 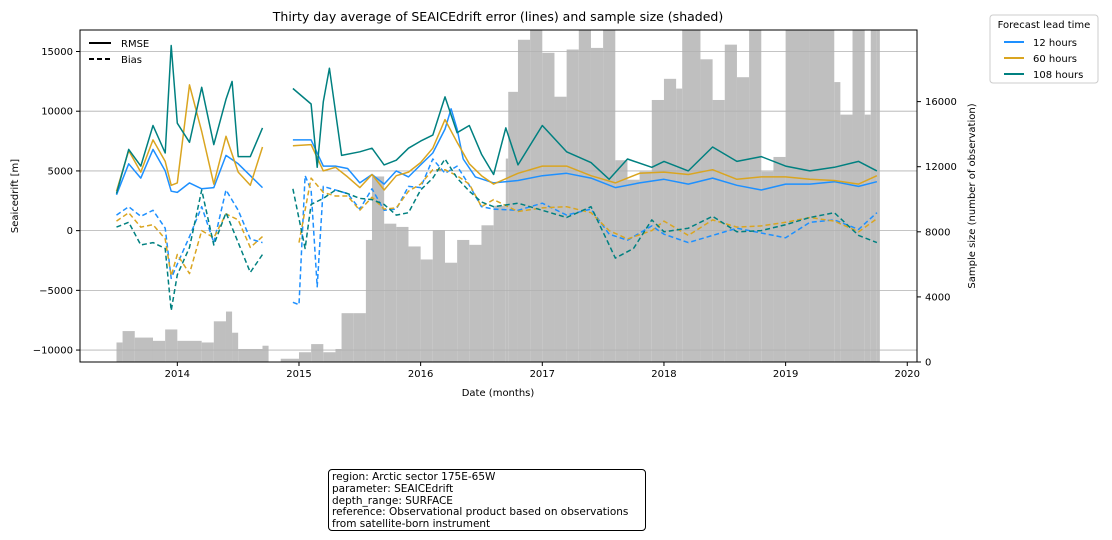 I want to click on info-parameter: parameter: SEAICEdrift, so click(x=393, y=488).